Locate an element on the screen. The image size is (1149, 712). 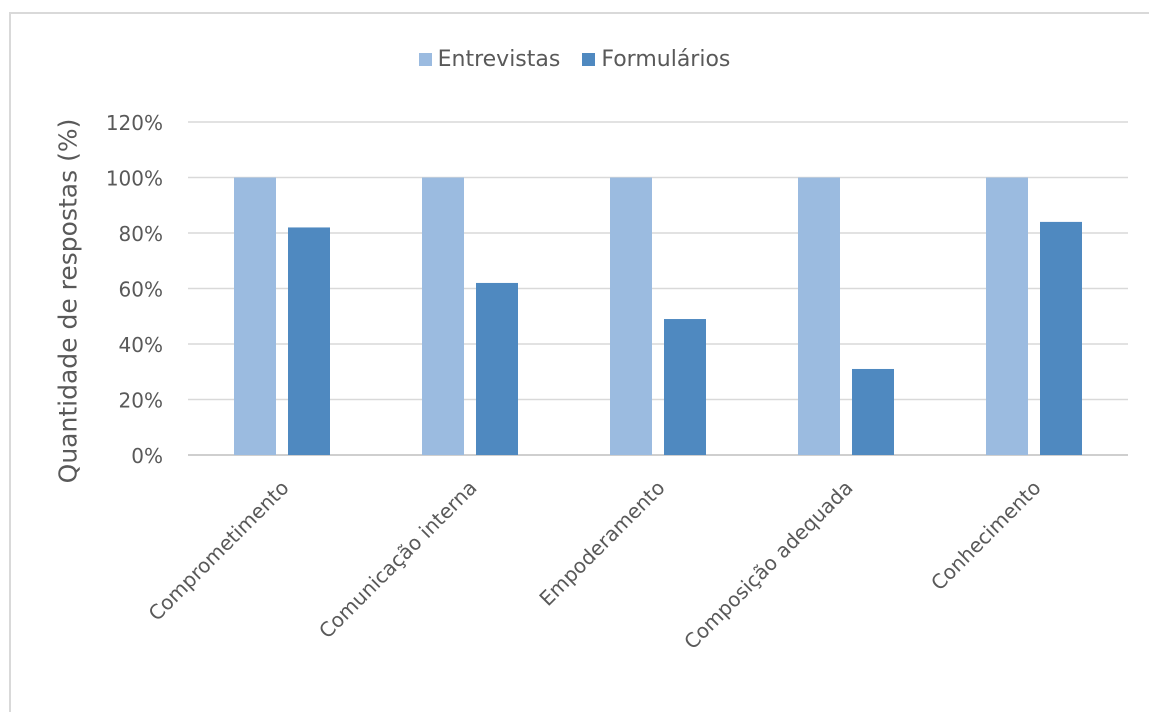
x-tick-label: Composição adequada is located at coordinates (768, 565).